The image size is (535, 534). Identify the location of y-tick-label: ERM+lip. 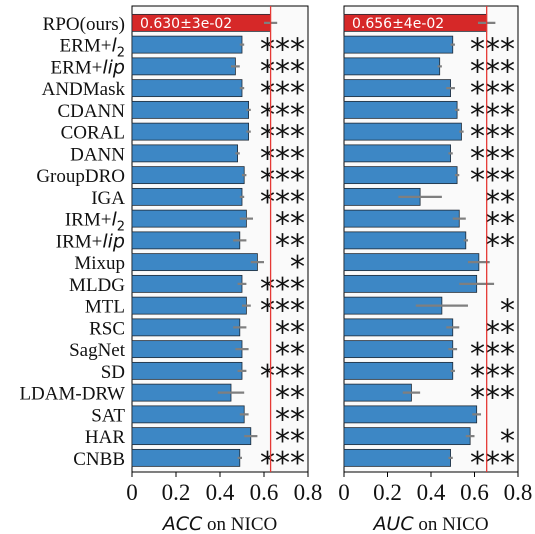
(87, 67).